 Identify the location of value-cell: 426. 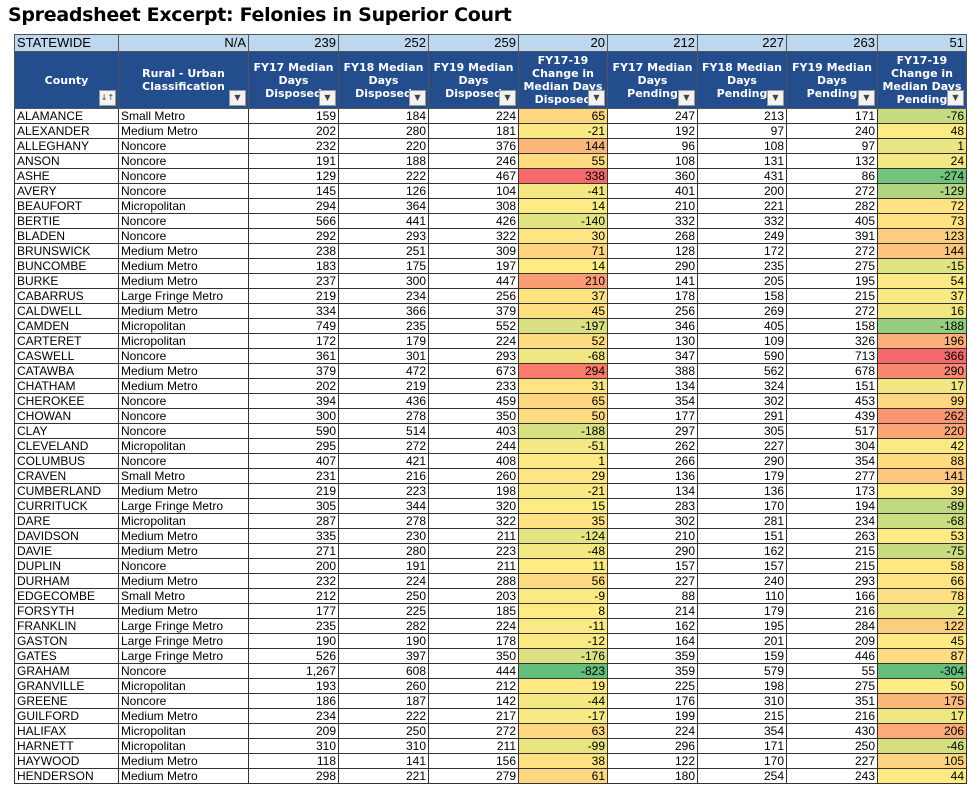
(473, 221).